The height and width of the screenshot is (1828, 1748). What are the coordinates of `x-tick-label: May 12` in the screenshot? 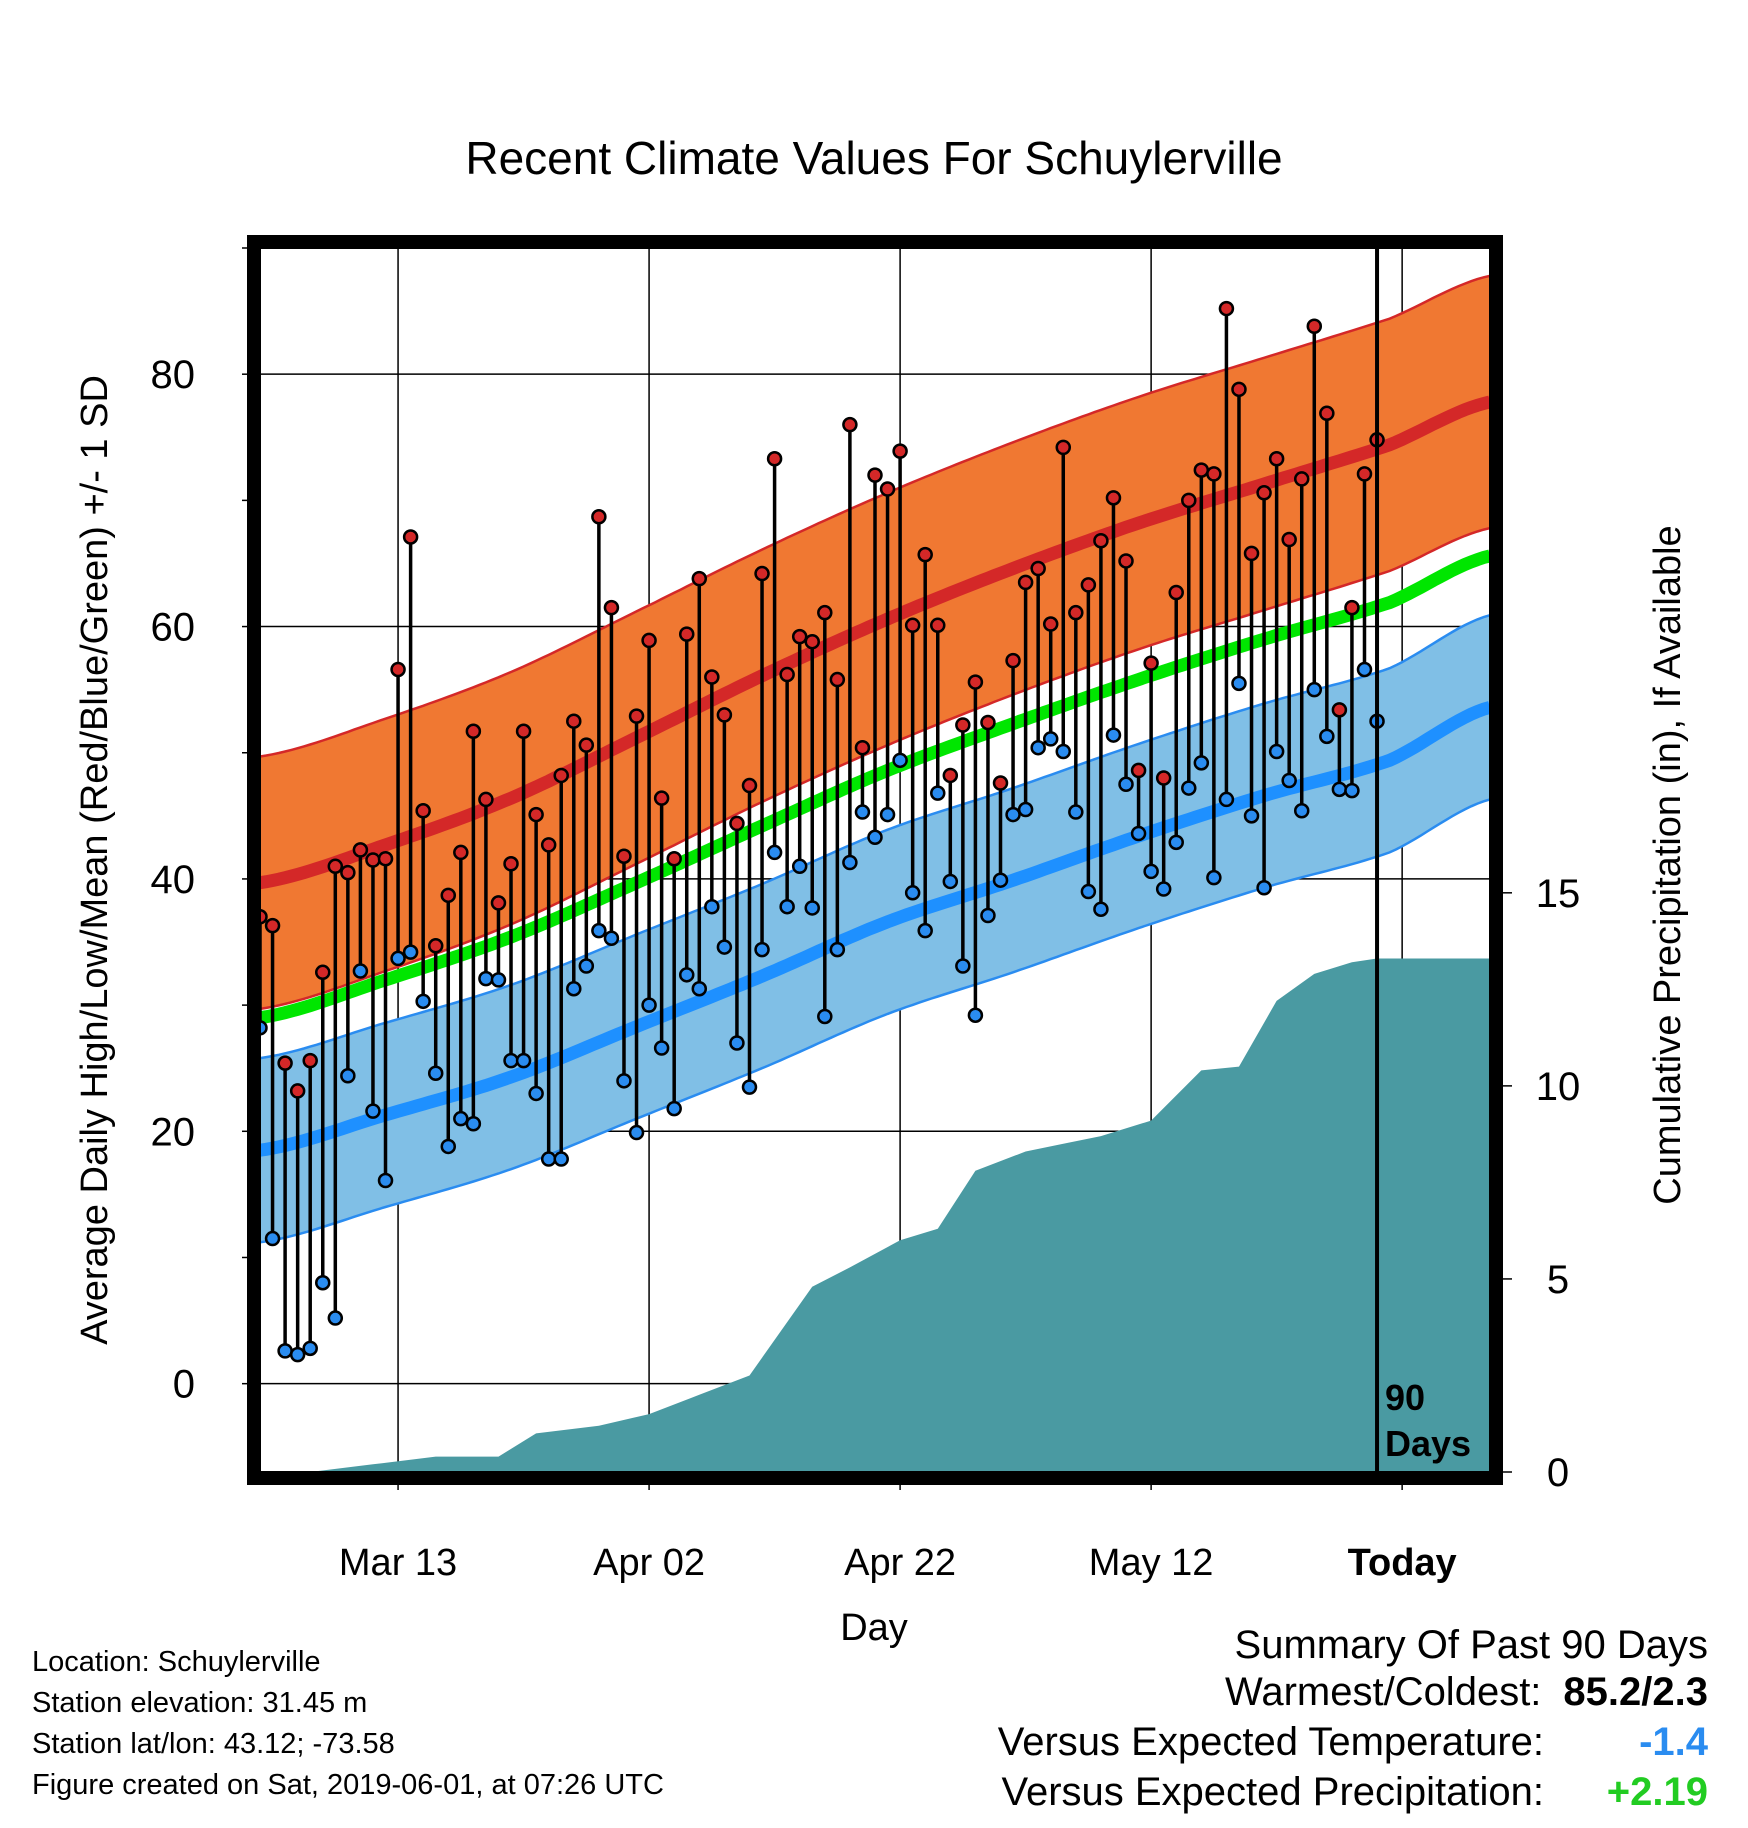 It's located at (1151, 1563).